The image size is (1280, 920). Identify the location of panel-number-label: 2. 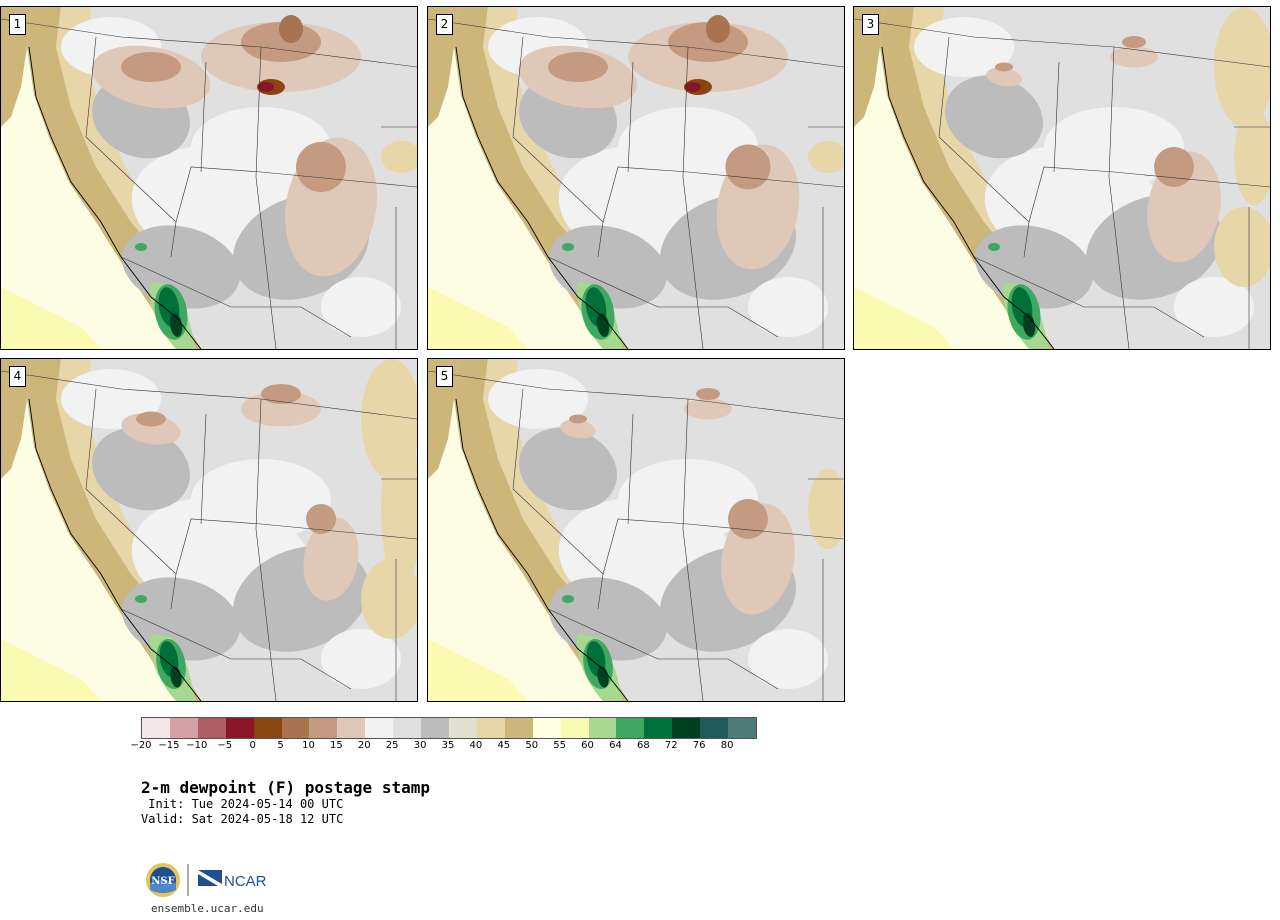
(444, 24).